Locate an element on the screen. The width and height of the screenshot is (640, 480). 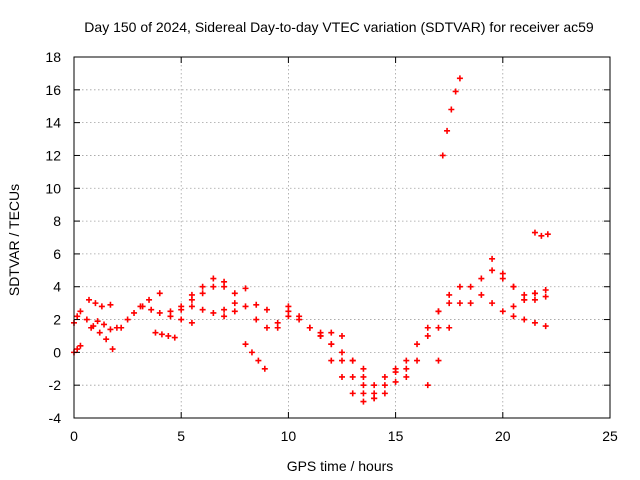
x-tick-label-5: 5 is located at coordinates (181, 436).